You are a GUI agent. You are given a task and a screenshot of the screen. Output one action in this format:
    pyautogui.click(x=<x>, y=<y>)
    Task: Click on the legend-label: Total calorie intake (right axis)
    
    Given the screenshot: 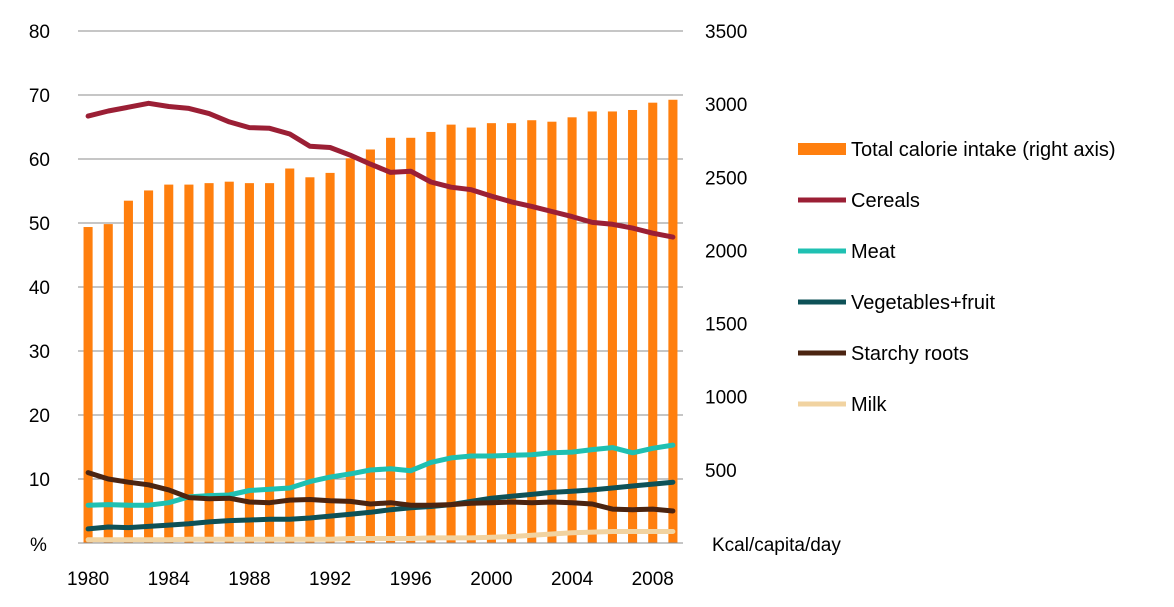 What is the action you would take?
    pyautogui.click(x=983, y=150)
    